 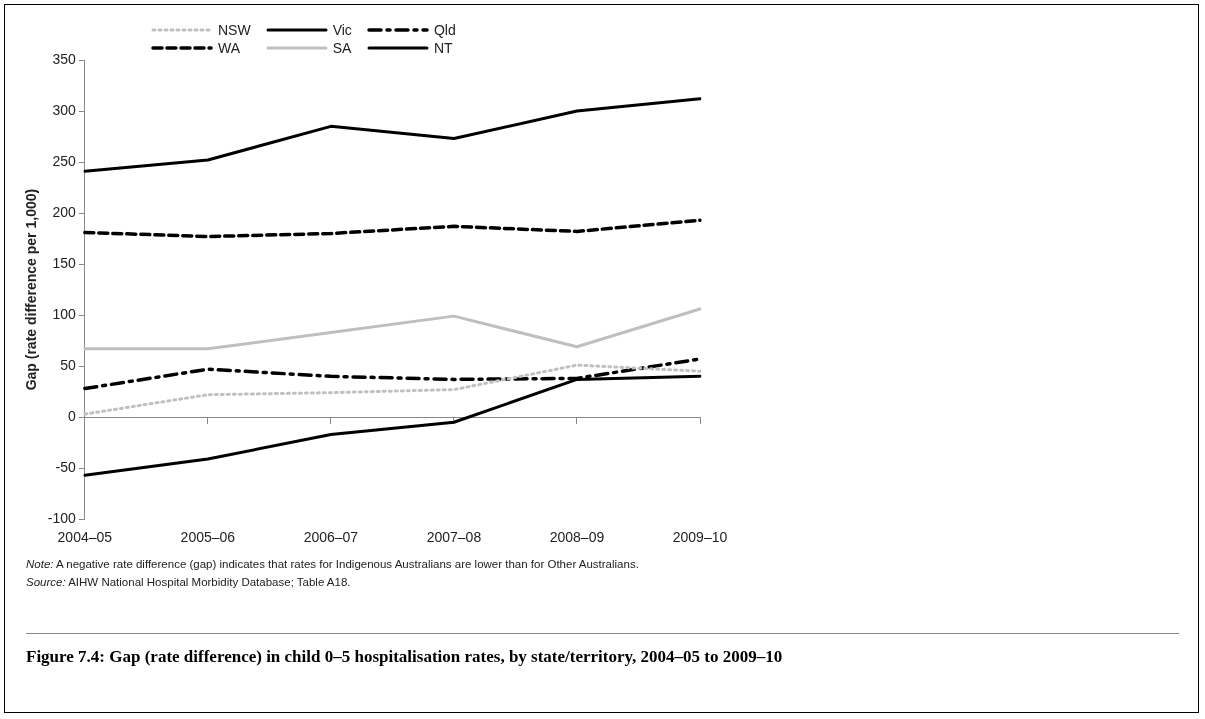 I want to click on legend-label: Qld, so click(x=444, y=30).